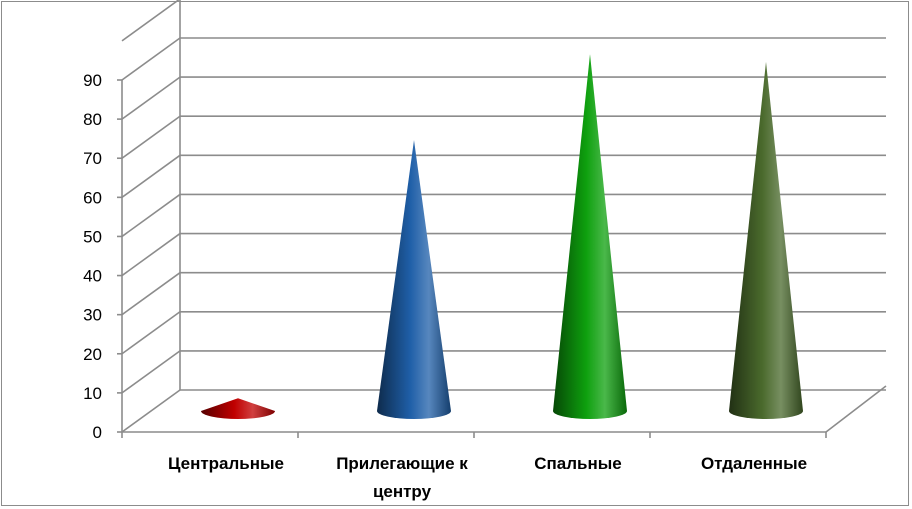 This screenshot has width=912, height=509. Describe the element at coordinates (92, 119) in the screenshot. I see `y-tick-label: 80` at that location.